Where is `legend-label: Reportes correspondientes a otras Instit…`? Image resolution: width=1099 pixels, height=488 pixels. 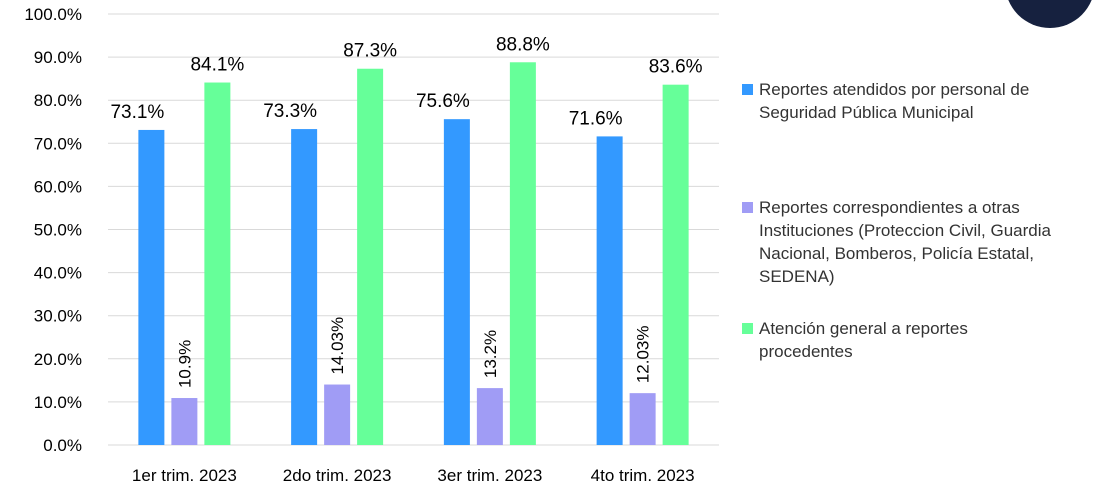 legend-label: Reportes correspondientes a otras Instit… is located at coordinates (929, 242).